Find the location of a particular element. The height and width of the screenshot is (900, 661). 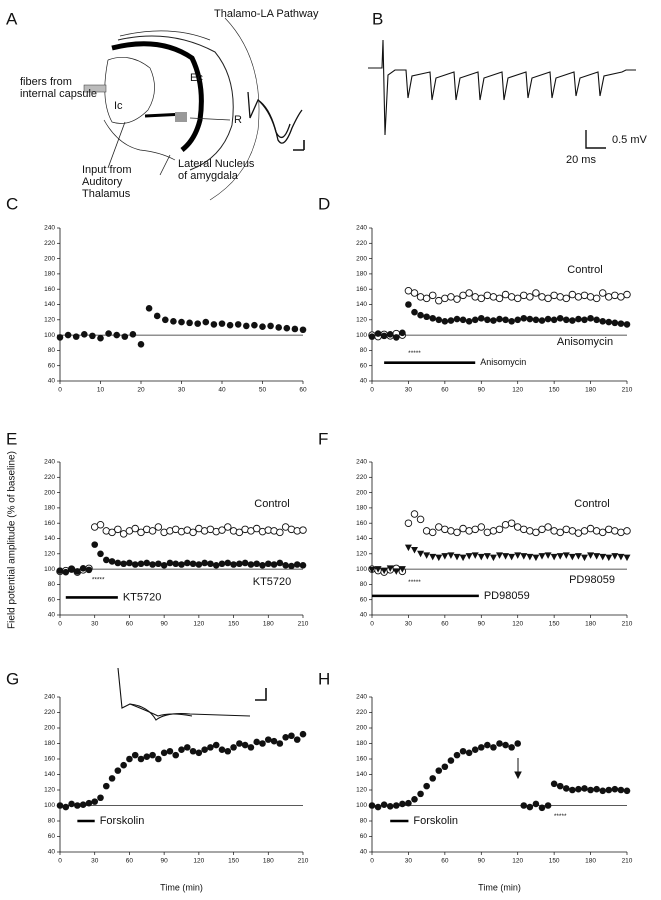

x-tick-label: 30 is located at coordinates (409, 861).